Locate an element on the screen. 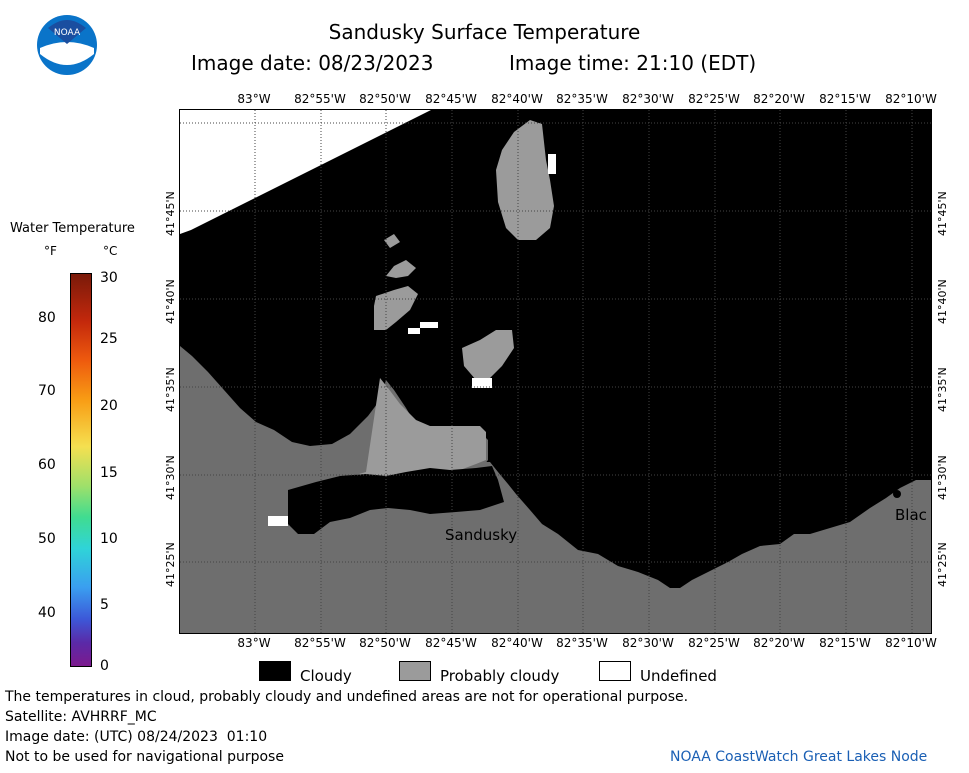  legend-swatch-cloudy is located at coordinates (275, 671).